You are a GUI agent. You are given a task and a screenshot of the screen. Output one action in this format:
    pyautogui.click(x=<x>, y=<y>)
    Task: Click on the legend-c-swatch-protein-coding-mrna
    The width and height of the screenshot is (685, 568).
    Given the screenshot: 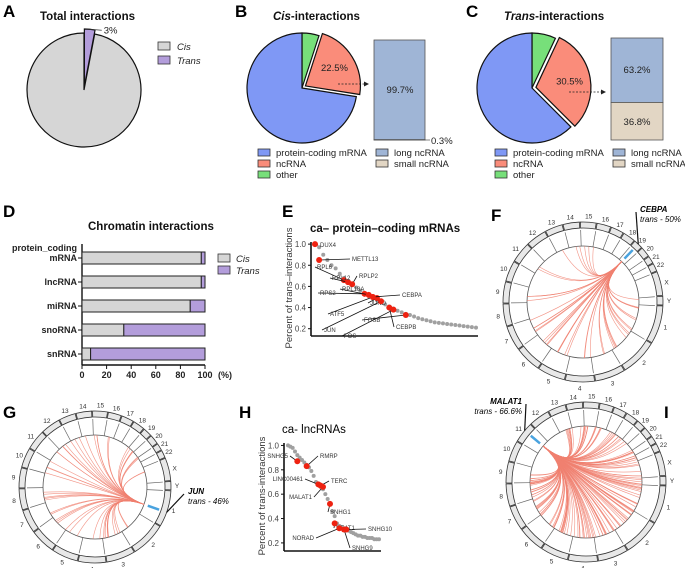 What is the action you would take?
    pyautogui.click(x=501, y=152)
    